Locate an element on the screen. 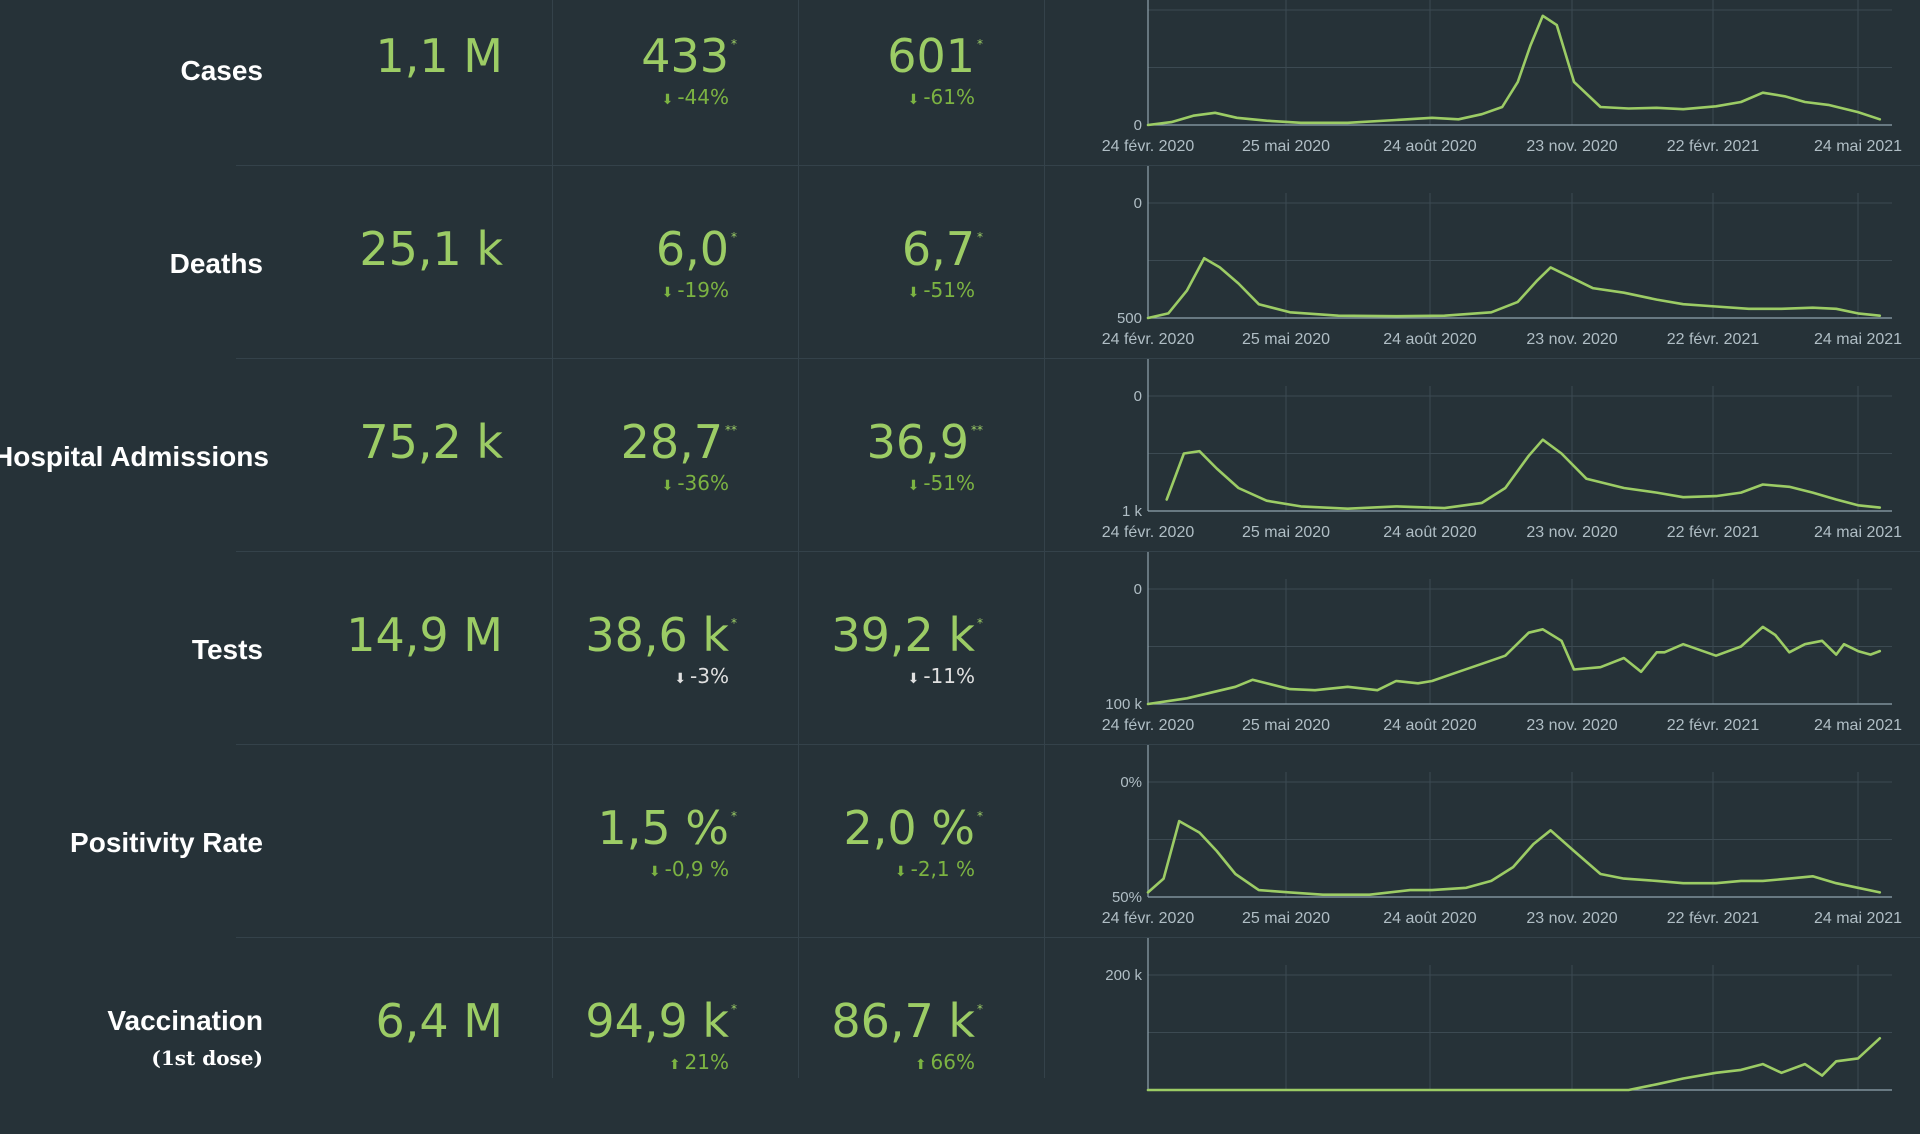 This screenshot has width=1920, height=1134. metric-avg1: 38,6 k * is located at coordinates (661, 635).